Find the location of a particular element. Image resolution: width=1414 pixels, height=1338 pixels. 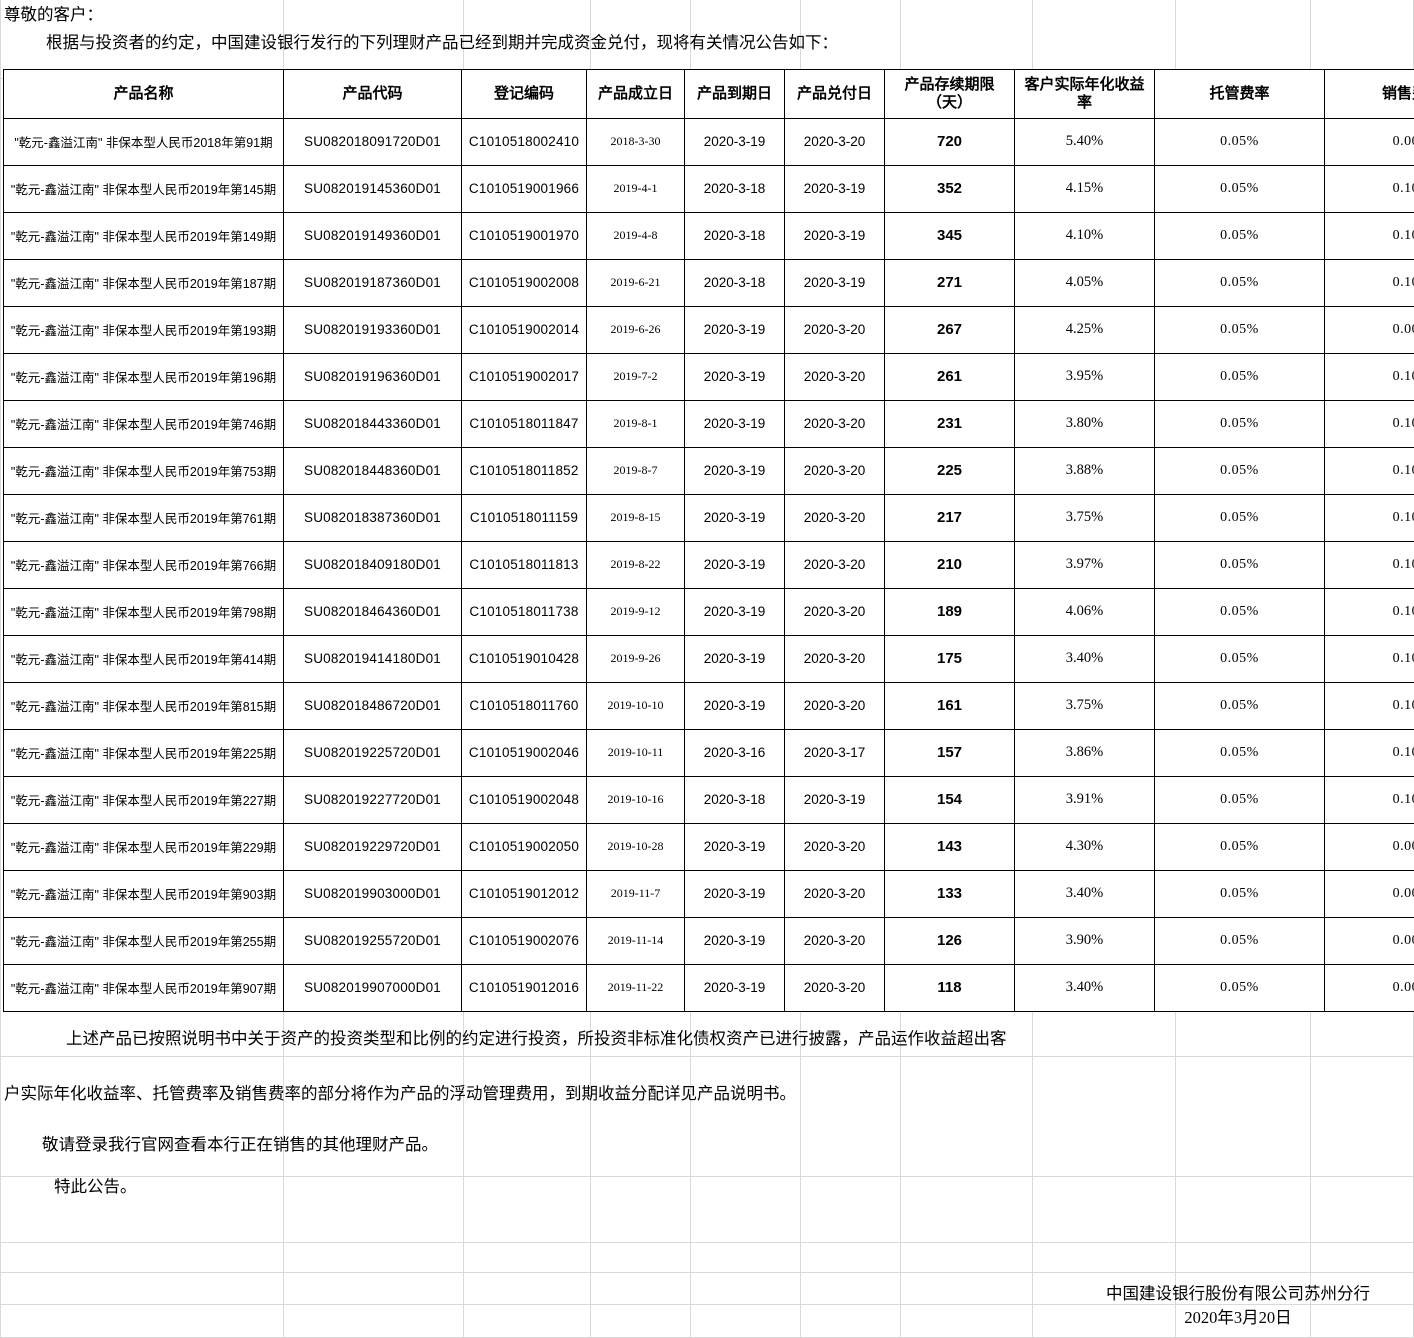

footnote-paragraph-4: 特此公告。 is located at coordinates (95, 1186).